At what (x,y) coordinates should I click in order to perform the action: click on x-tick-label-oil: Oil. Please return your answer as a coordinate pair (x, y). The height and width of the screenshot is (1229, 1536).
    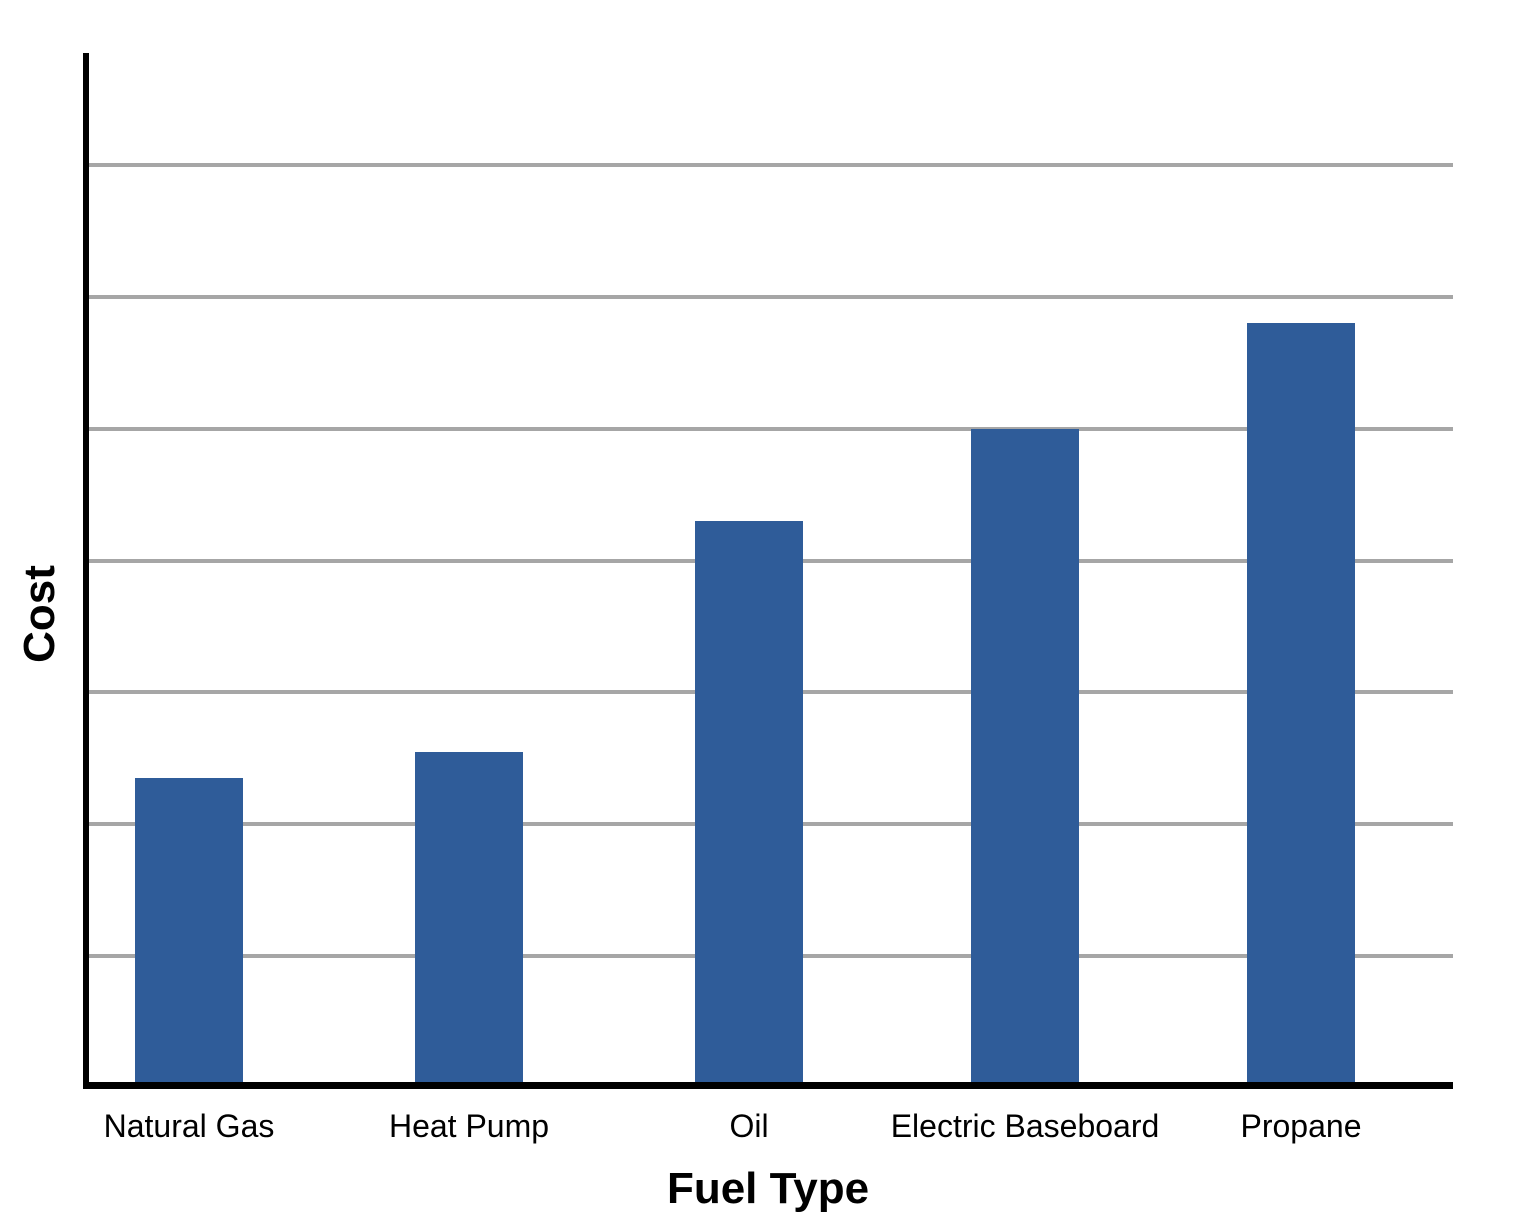
    Looking at the image, I should click on (749, 1126).